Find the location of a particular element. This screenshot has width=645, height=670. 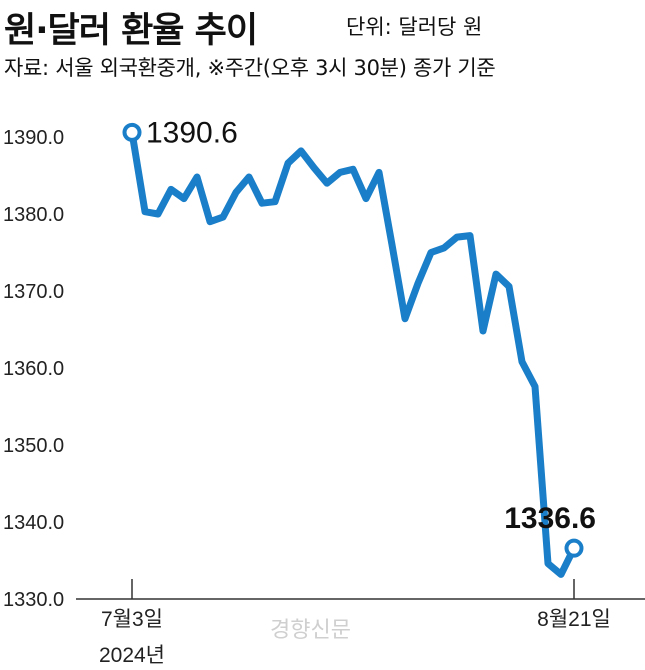

unit-label: 단위: 달러당 원 is located at coordinates (414, 27).